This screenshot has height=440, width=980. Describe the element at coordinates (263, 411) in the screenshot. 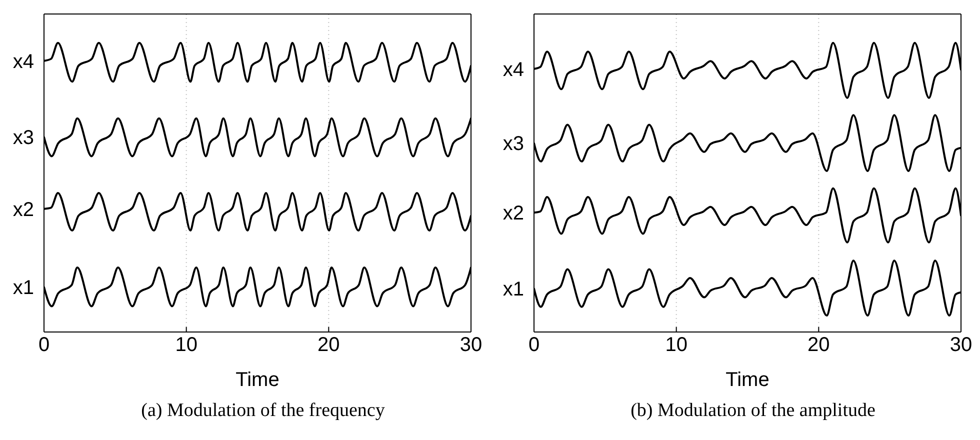

I see `text: (a) Modulation of the frequency` at that location.